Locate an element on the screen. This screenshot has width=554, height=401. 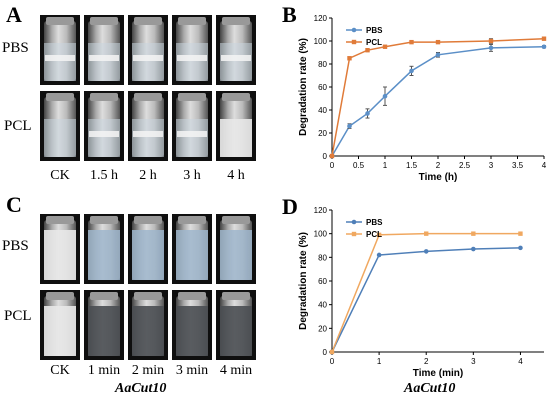
condition-label: 3 min is located at coordinates (192, 370).